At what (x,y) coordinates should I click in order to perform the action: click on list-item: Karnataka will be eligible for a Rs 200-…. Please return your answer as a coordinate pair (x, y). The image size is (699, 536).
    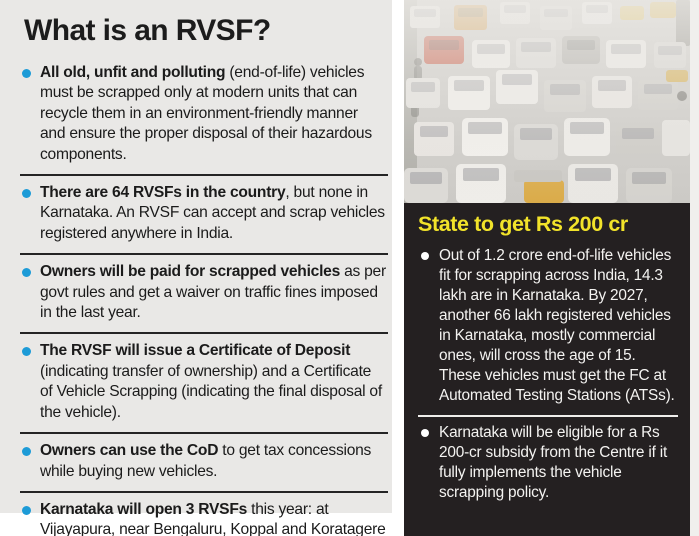
    Looking at the image, I should click on (548, 464).